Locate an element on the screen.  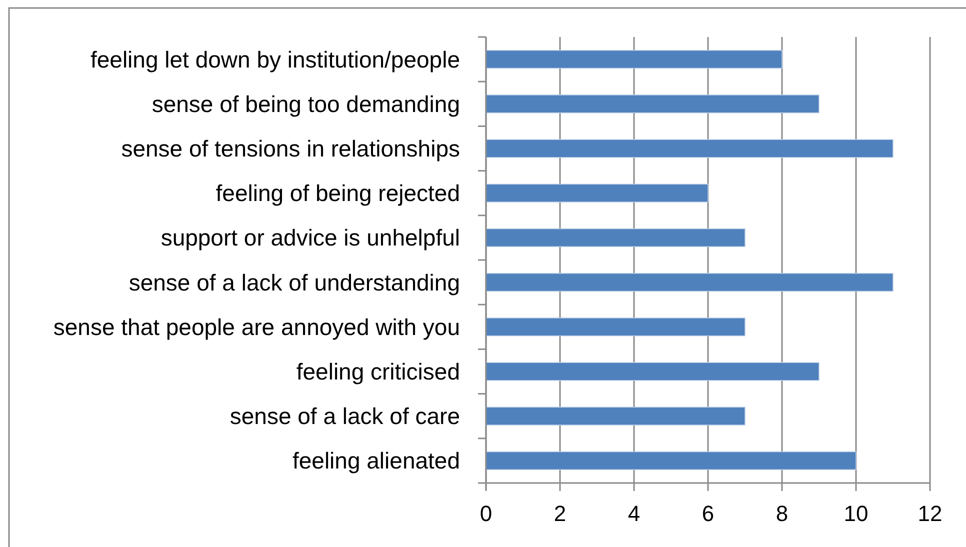
x-tick-label: 4 is located at coordinates (634, 513).